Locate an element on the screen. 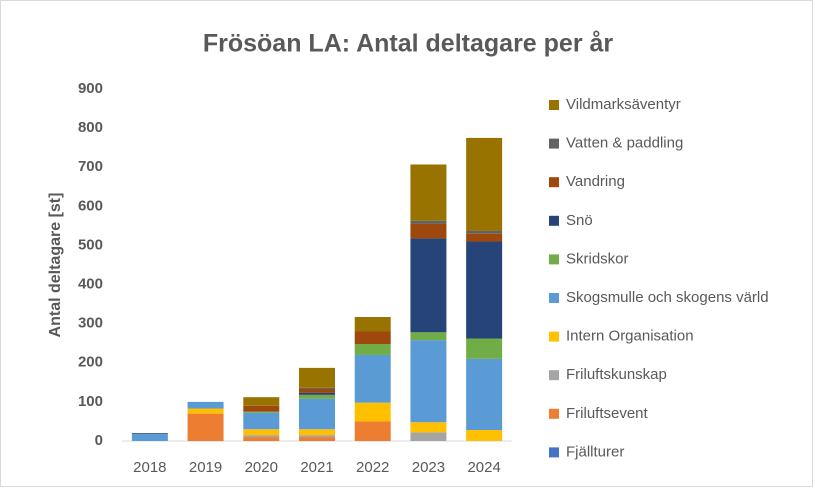 This screenshot has height=493, width=815. legend-label: Intern Organisation is located at coordinates (630, 336).